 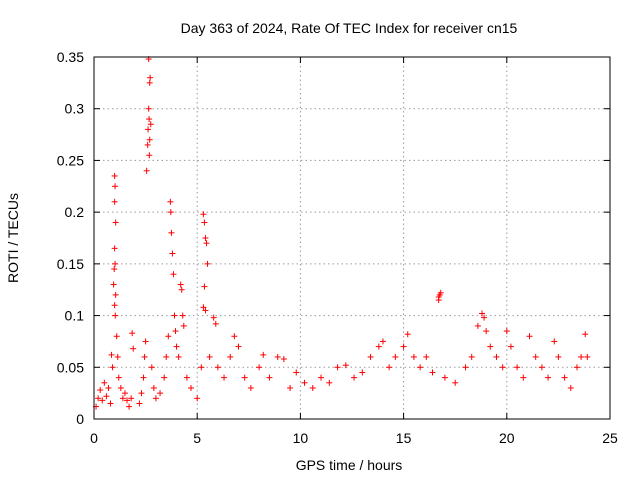 What do you see at coordinates (70, 160) in the screenshot?
I see `y-tick-label: 0.25` at bounding box center [70, 160].